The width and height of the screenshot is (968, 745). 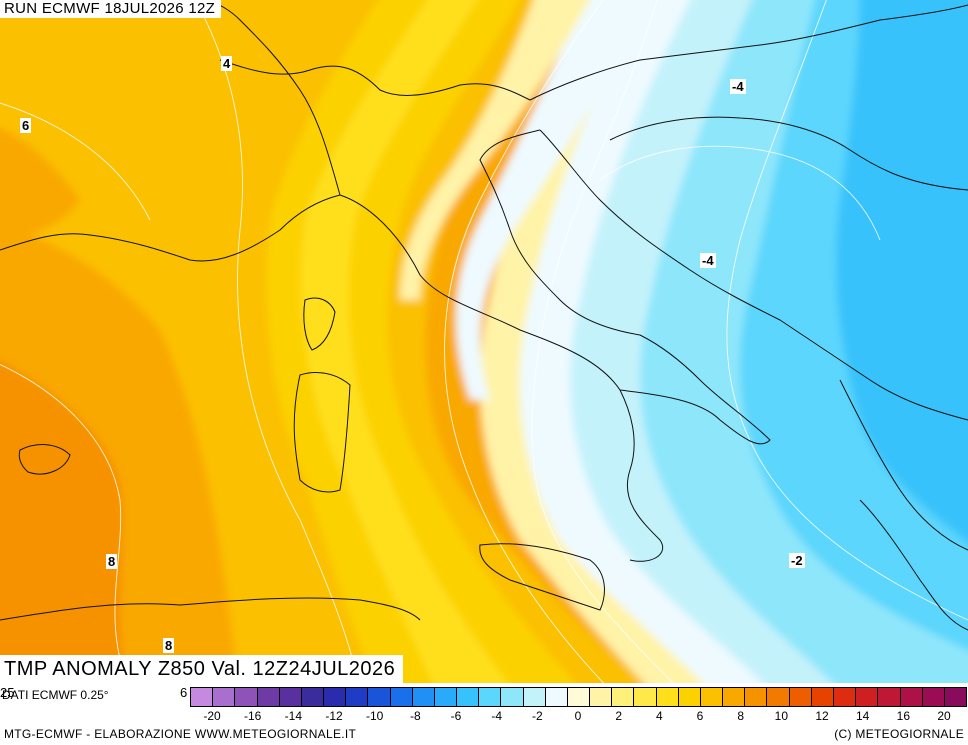 I want to click on color-scale-tick-label: 2, so click(x=618, y=716).